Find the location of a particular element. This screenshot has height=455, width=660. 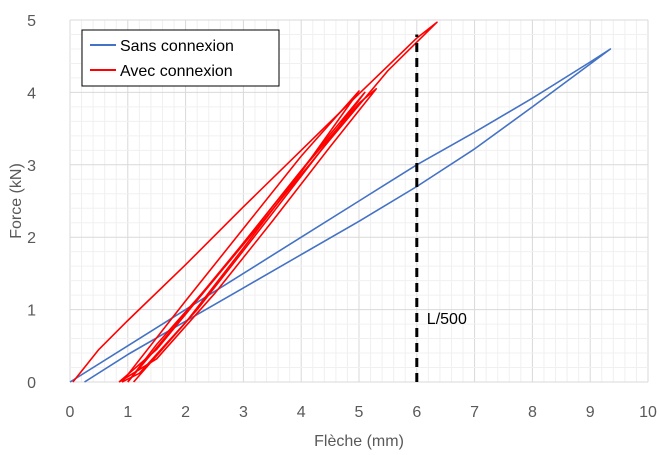

x-tick-label: 1 is located at coordinates (127, 412).